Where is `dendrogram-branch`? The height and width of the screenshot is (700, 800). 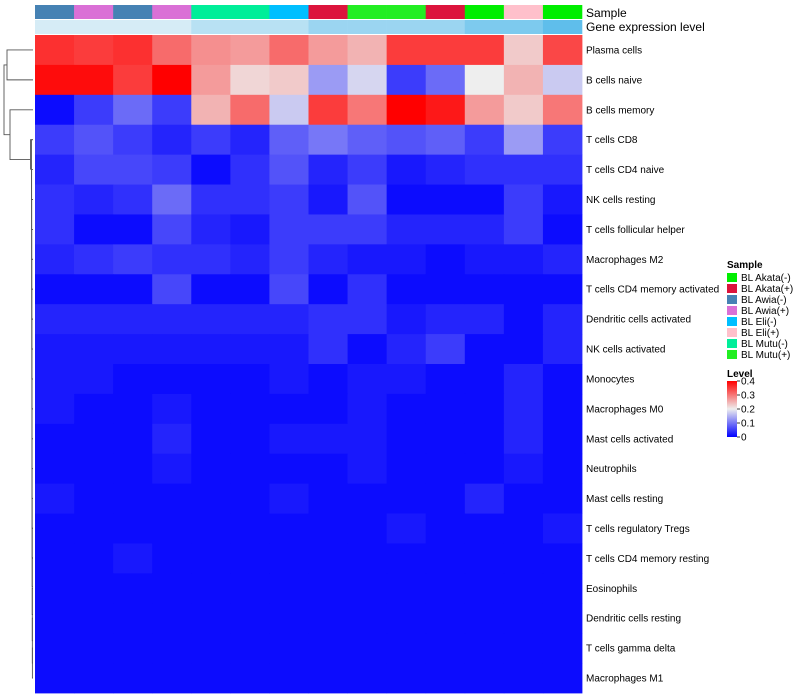
dendrogram-branch is located at coordinates (6, 100).